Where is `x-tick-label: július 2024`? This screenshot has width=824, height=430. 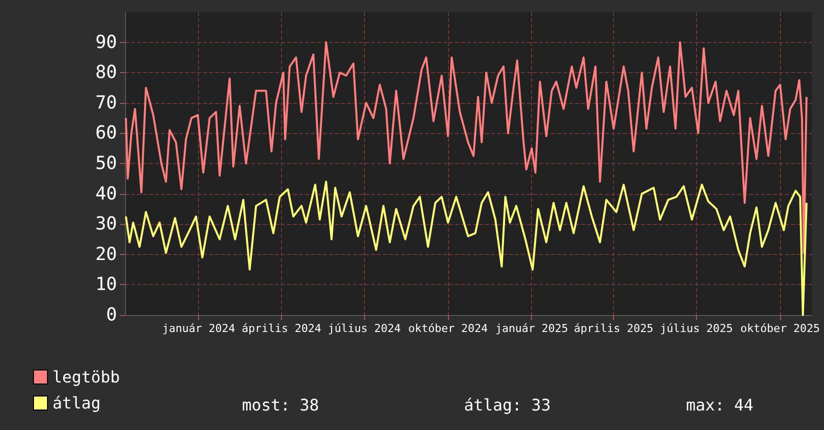
x-tick-label: július 2024 is located at coordinates (365, 328).